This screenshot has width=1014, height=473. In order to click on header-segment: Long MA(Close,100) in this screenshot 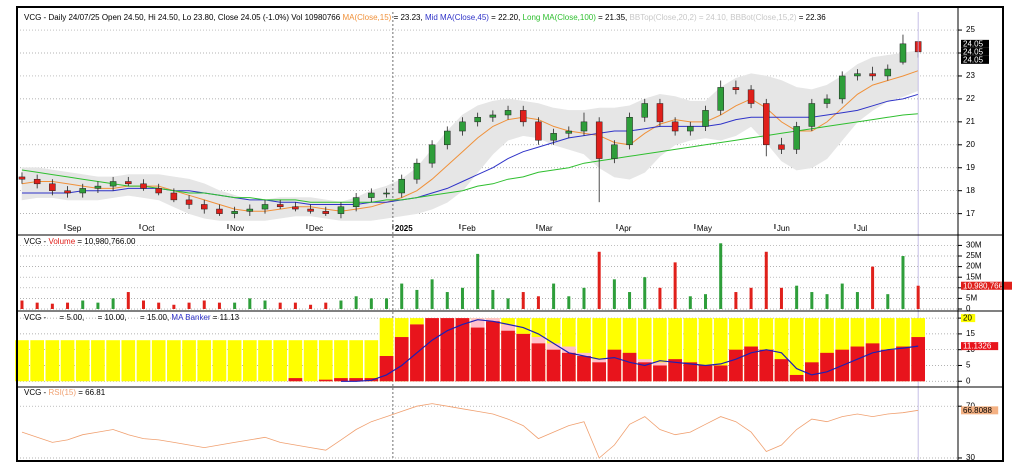, I will do `click(560, 17)`.